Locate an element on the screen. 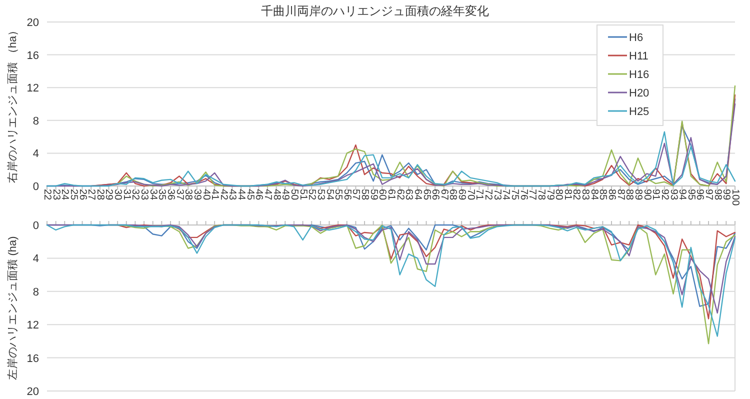 The height and width of the screenshot is (399, 750). x-tick-label: 55 is located at coordinates (338, 195).